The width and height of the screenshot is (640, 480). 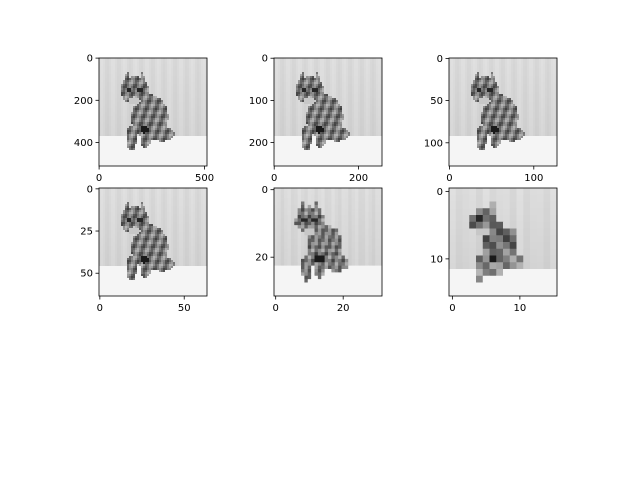 I want to click on subplot-2: 0 200 0 100 200, so click(x=316, y=119).